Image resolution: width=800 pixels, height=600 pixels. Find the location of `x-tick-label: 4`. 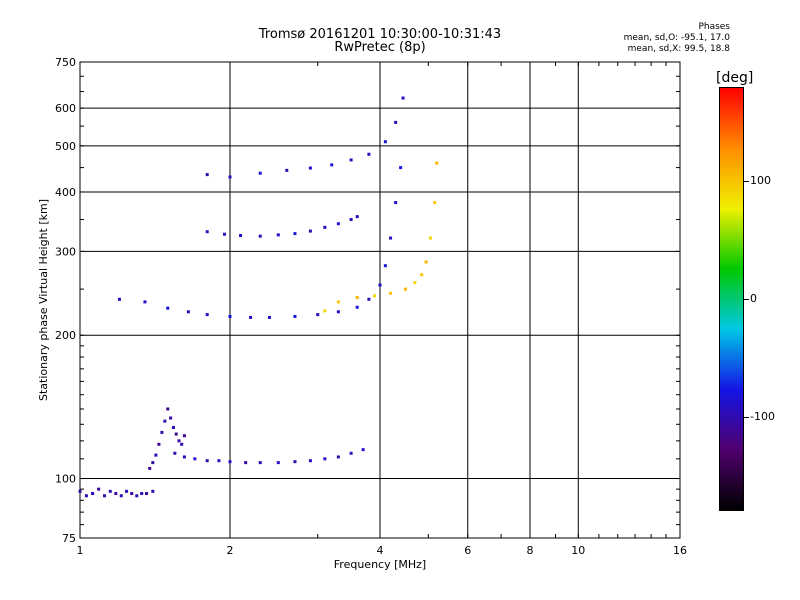

x-tick-label: 4 is located at coordinates (380, 550).